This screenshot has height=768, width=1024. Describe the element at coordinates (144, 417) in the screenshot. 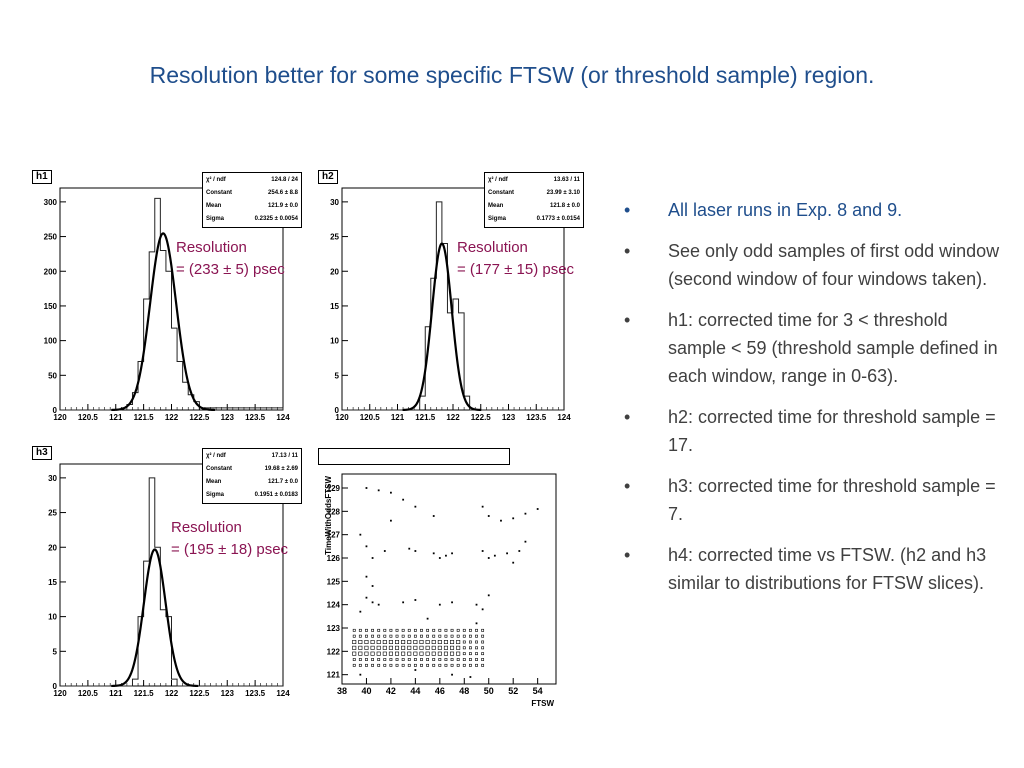

I see `x-tick-label: 121.5` at that location.